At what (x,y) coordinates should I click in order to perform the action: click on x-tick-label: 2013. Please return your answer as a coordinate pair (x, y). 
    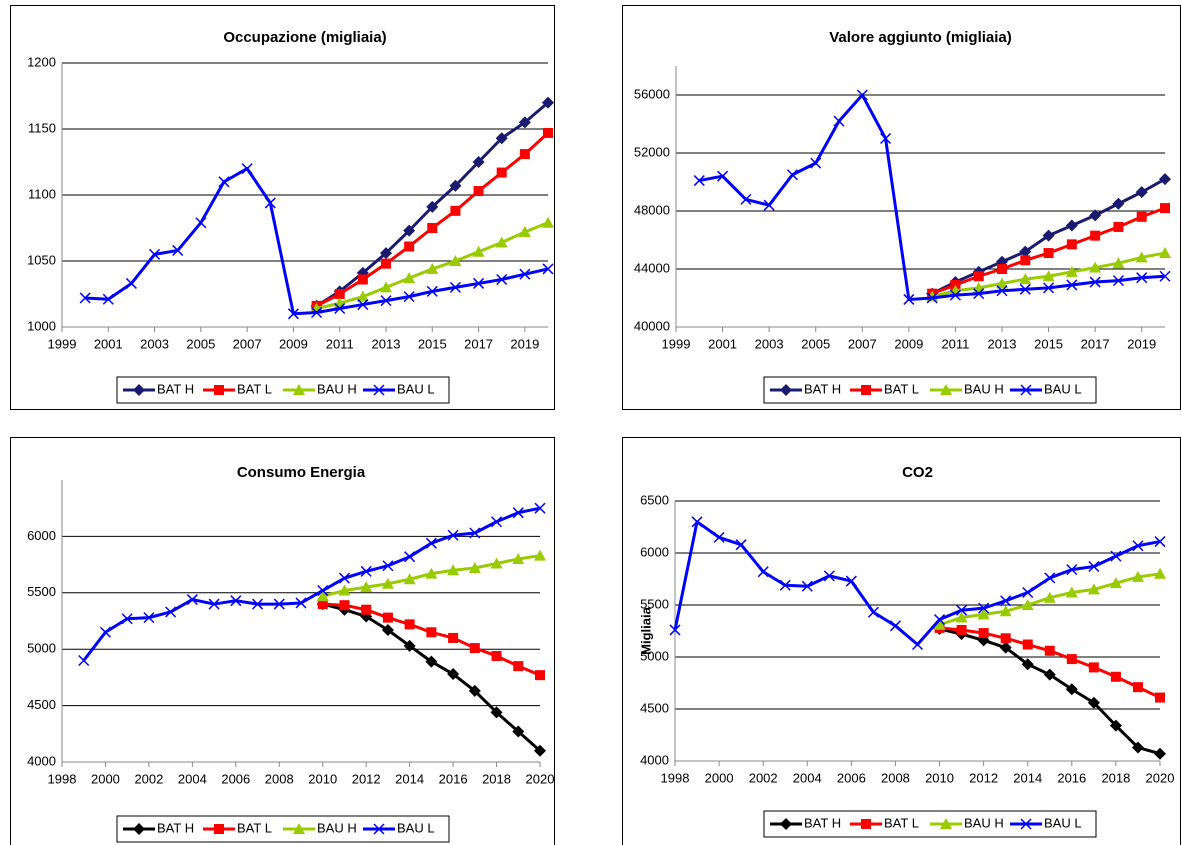
    Looking at the image, I should click on (1002, 343).